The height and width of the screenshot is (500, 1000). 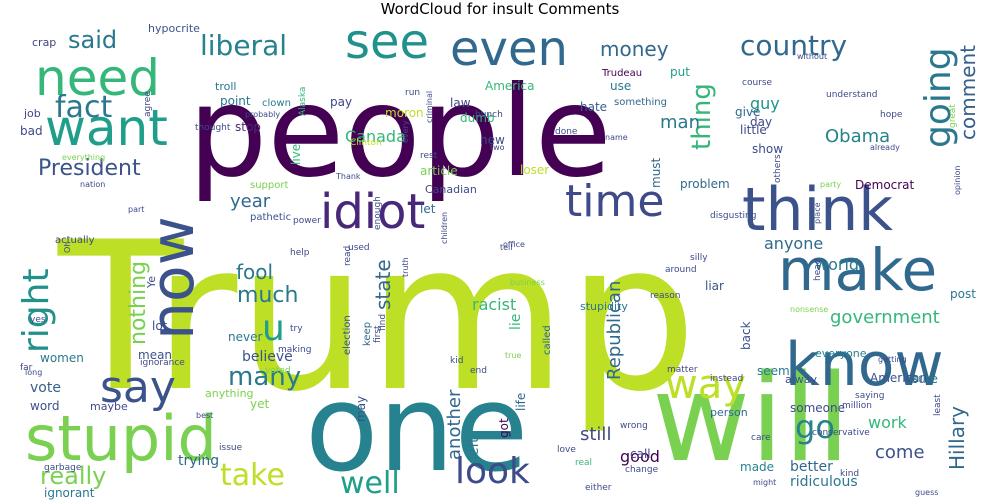 What do you see at coordinates (370, 483) in the screenshot?
I see `word-well: well` at bounding box center [370, 483].